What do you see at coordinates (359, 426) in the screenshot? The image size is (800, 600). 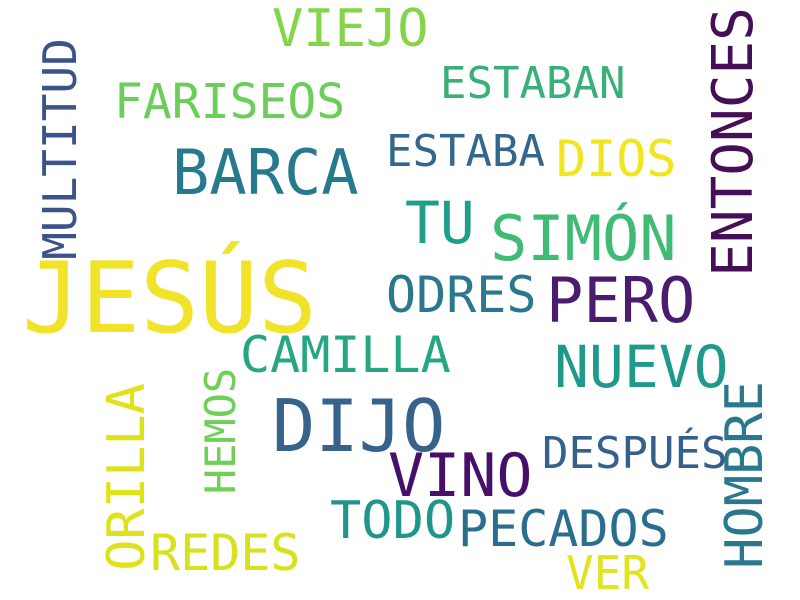 I see `word-dijo: DIJO` at bounding box center [359, 426].